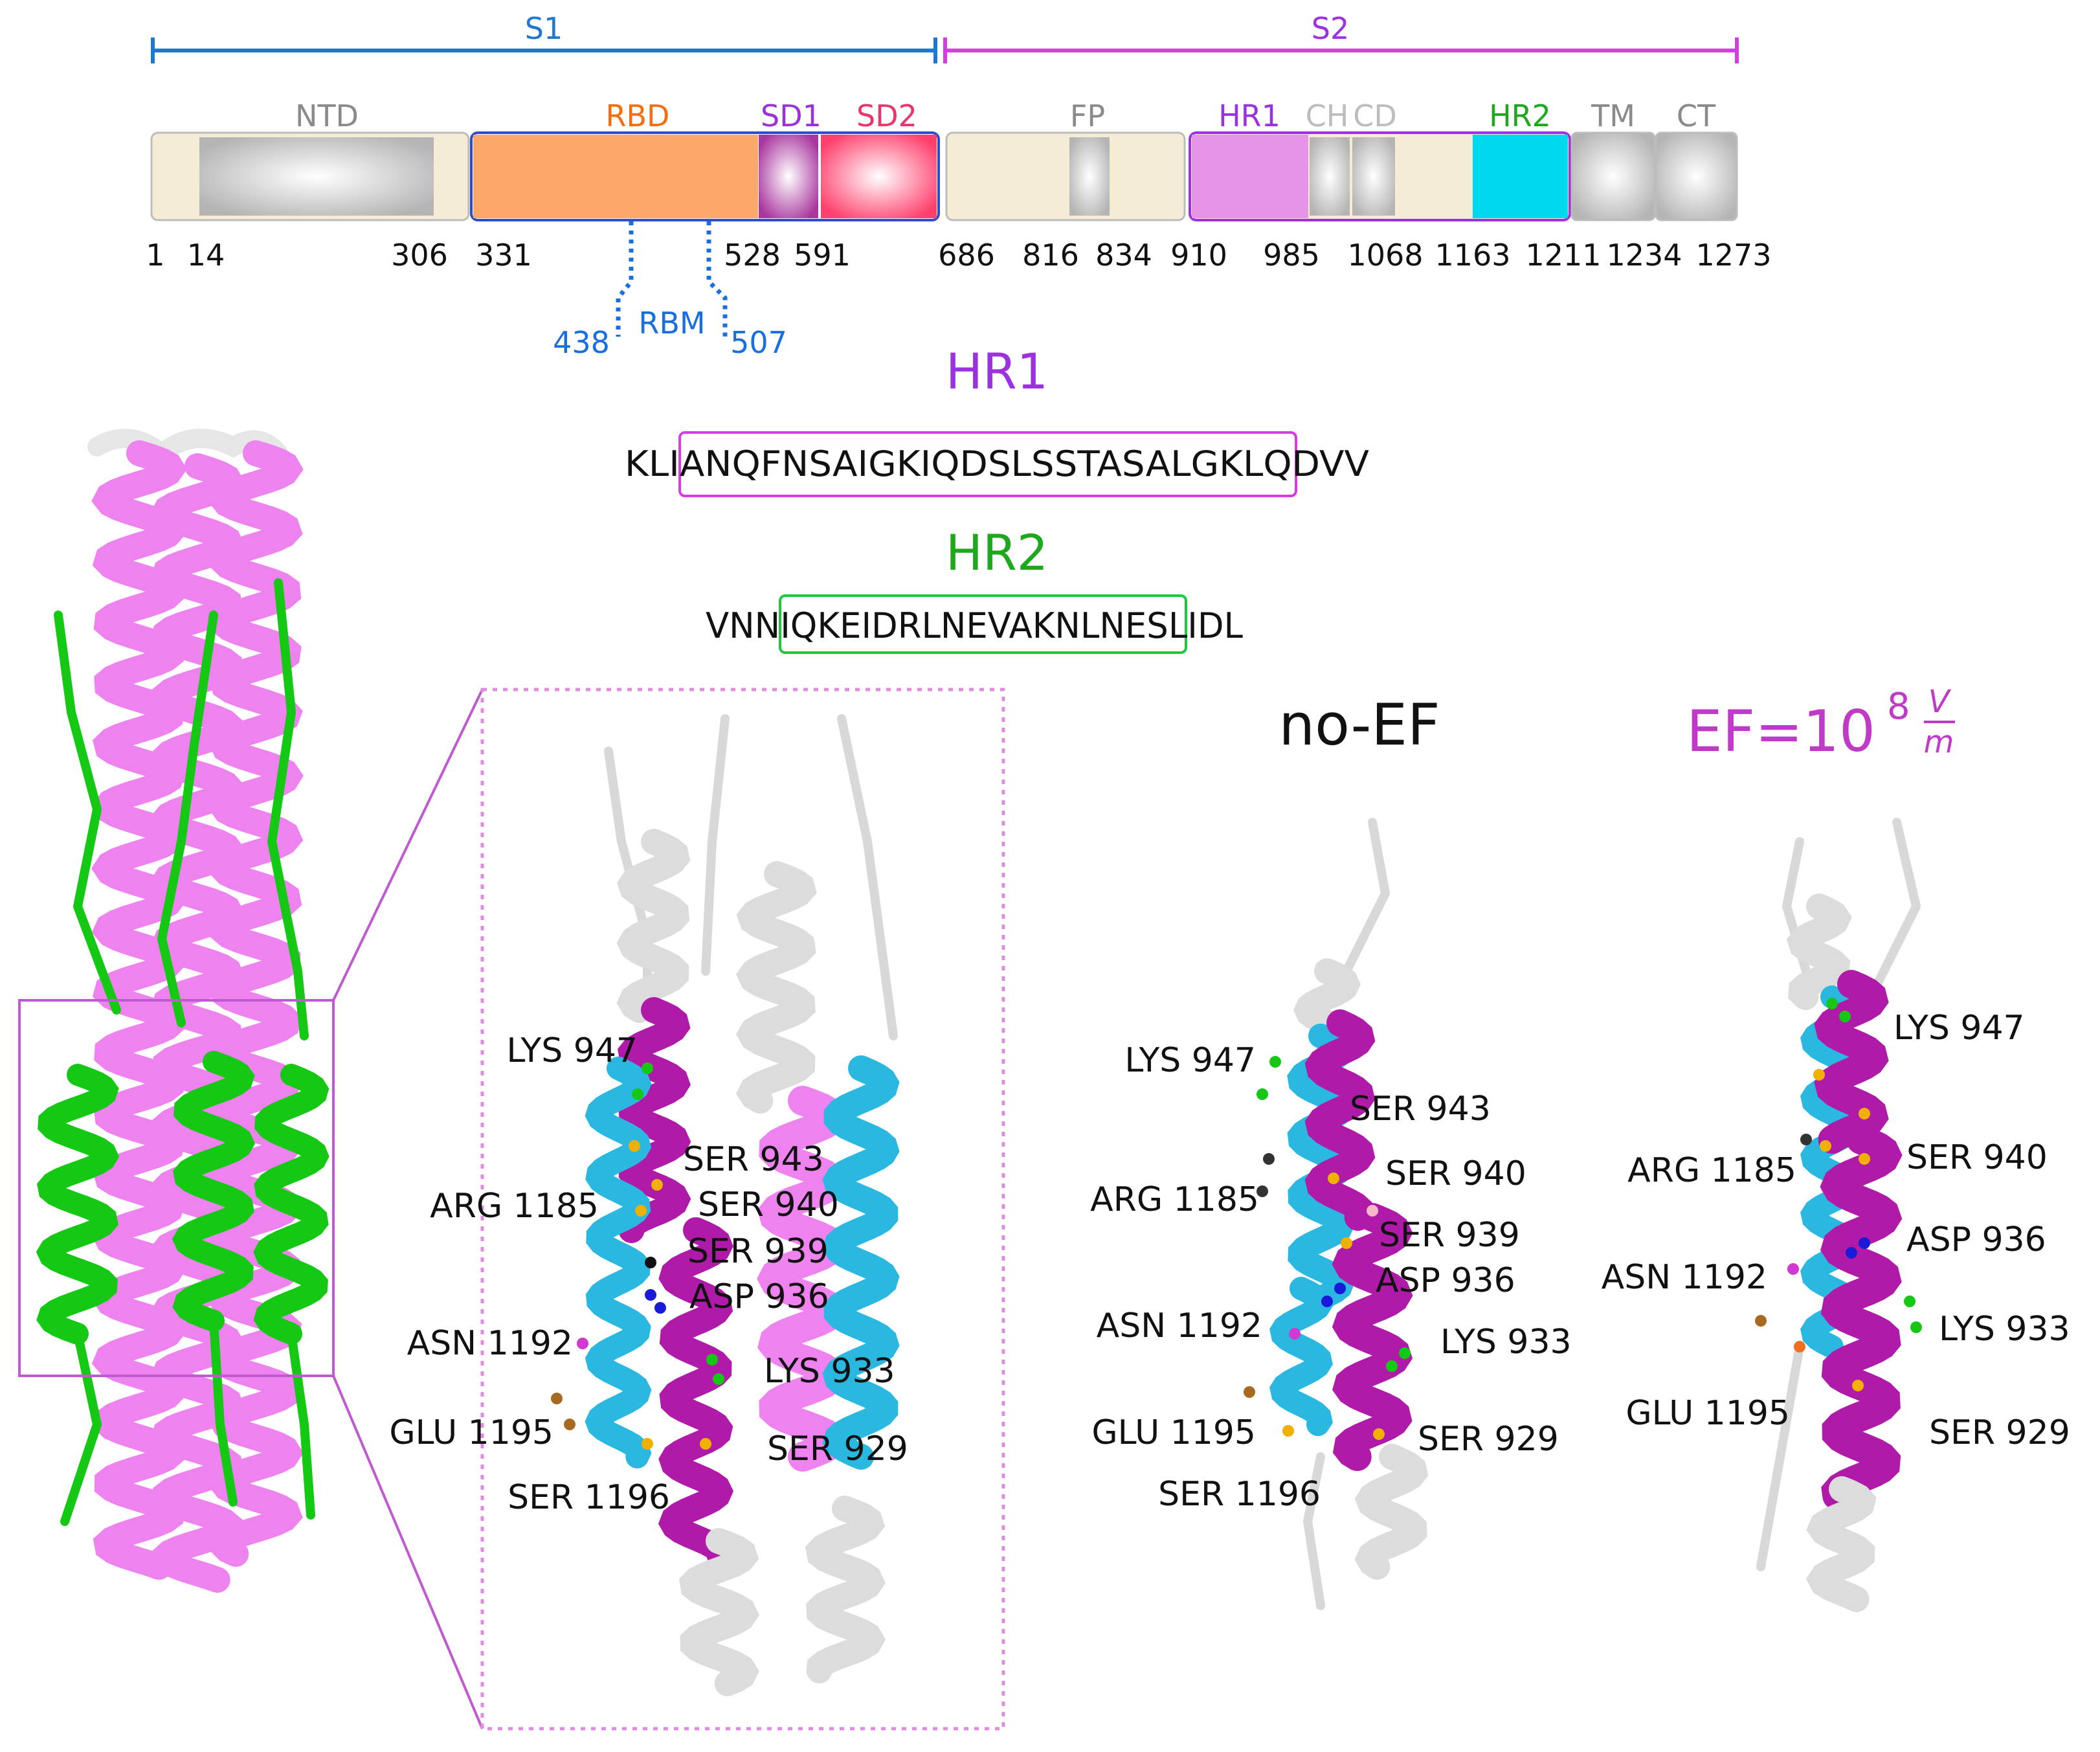 Image resolution: width=2100 pixels, height=1752 pixels. What do you see at coordinates (1330, 29) in the screenshot?
I see `s2-label: S2` at bounding box center [1330, 29].